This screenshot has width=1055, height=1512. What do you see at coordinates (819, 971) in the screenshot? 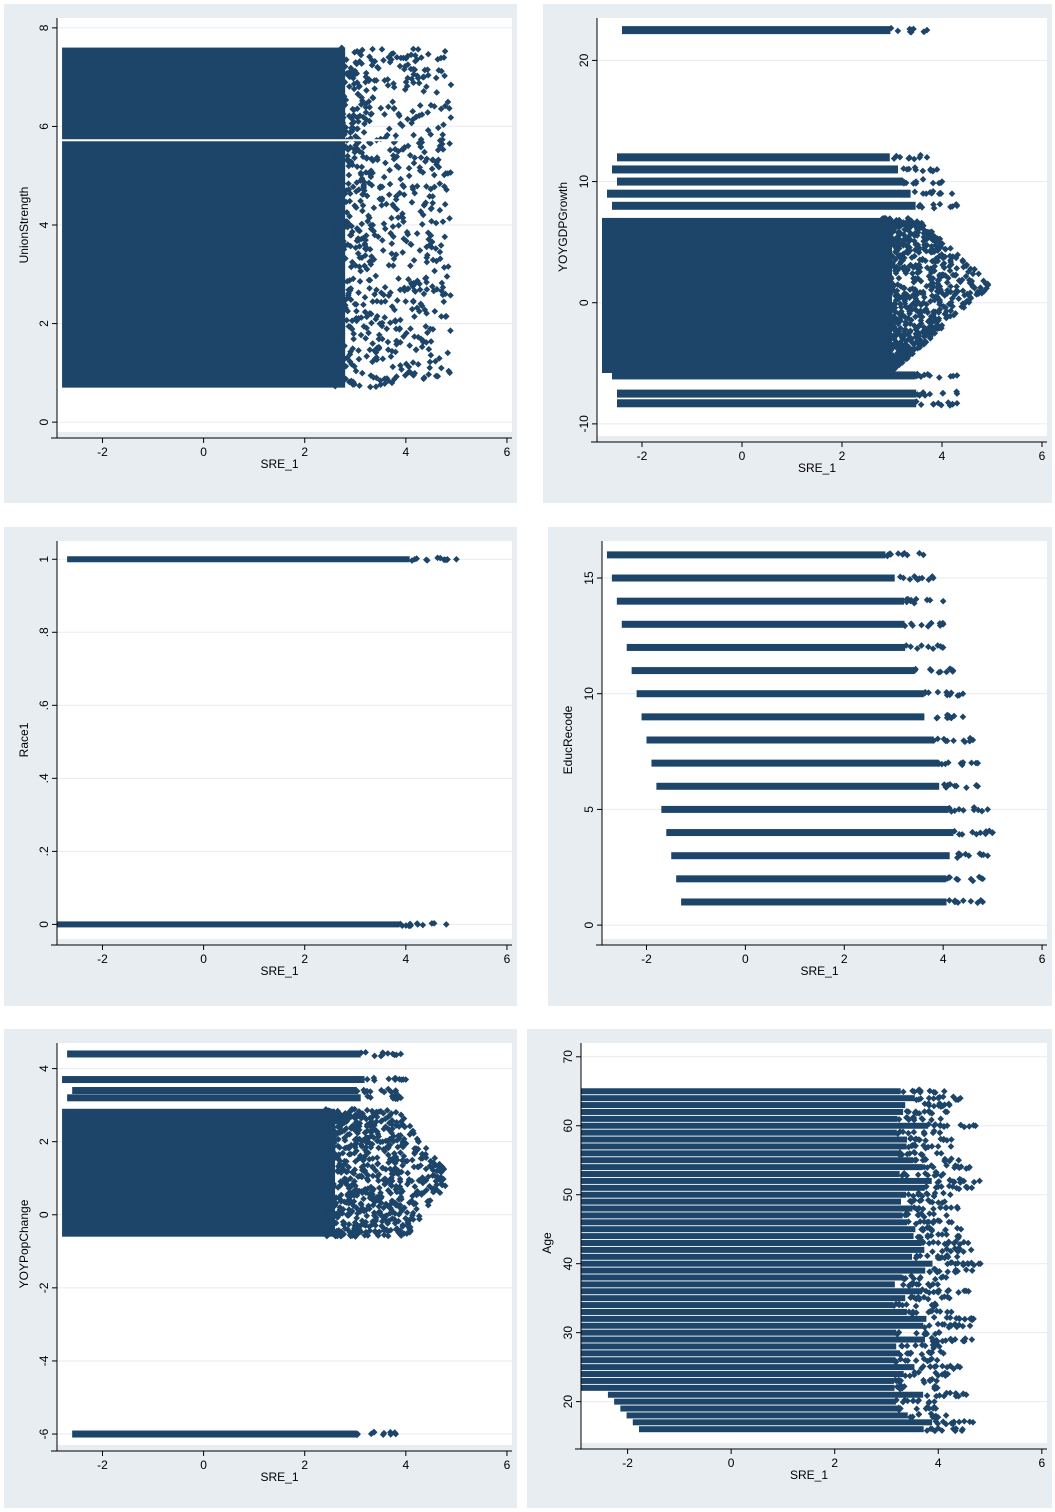
I see `x-axis-title: SRE_1` at bounding box center [819, 971].